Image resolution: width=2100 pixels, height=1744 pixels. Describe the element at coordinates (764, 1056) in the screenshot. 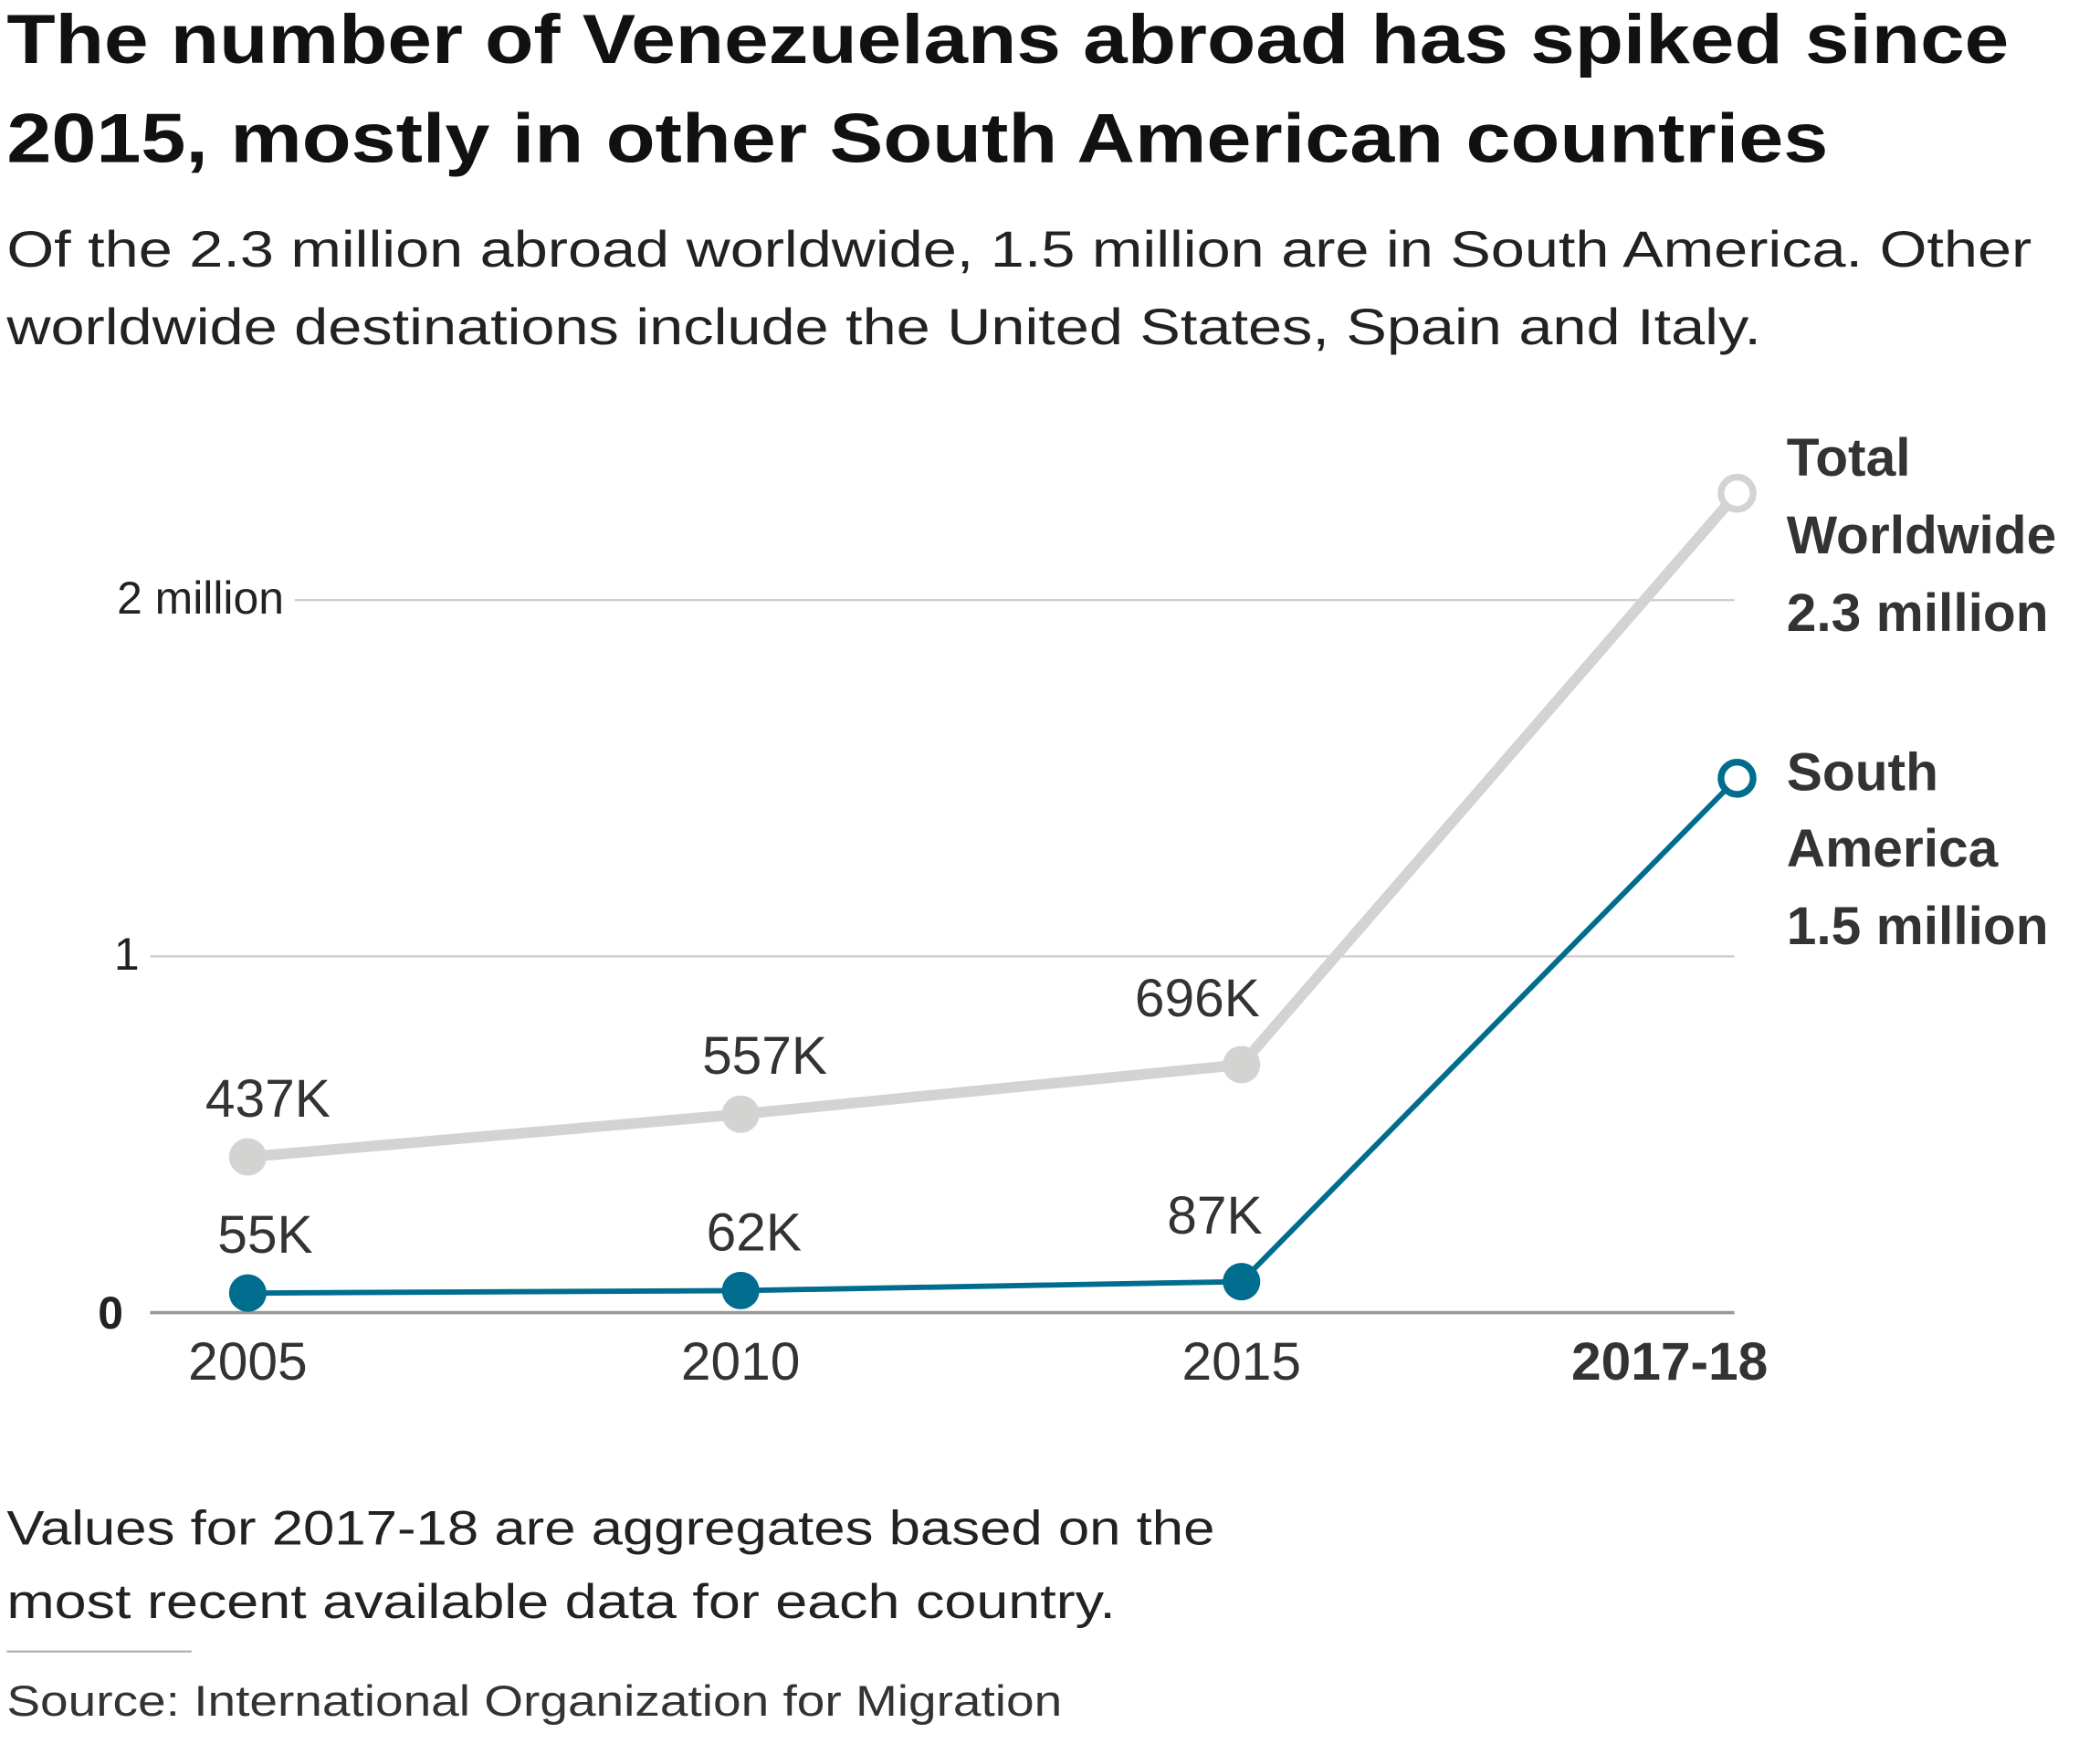

I see `data-label: 557K` at that location.